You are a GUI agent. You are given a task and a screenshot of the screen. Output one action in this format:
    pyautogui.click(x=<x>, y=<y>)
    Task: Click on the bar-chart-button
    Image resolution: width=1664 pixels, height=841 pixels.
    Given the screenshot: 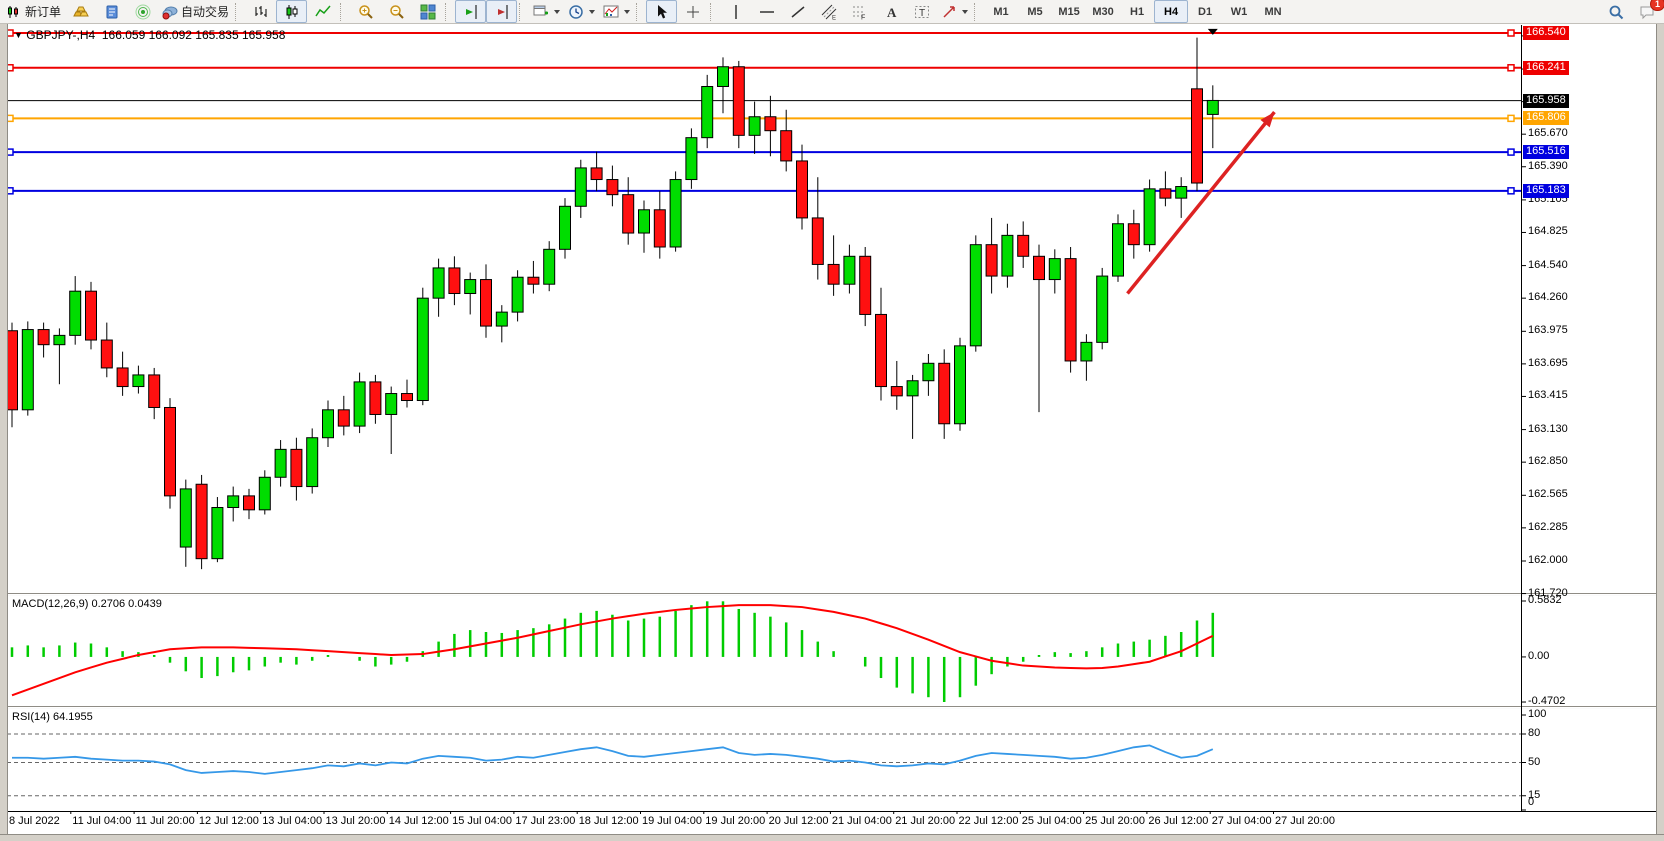 What is the action you would take?
    pyautogui.click(x=260, y=11)
    